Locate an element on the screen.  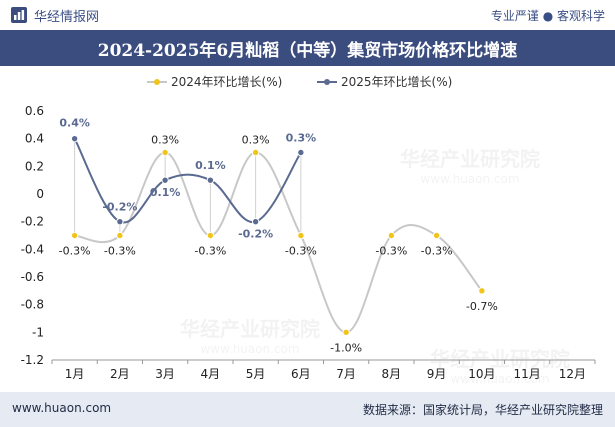
top-bar: 华经情报网 专业严谨 ● 客观科学 is located at coordinates (307, 15).